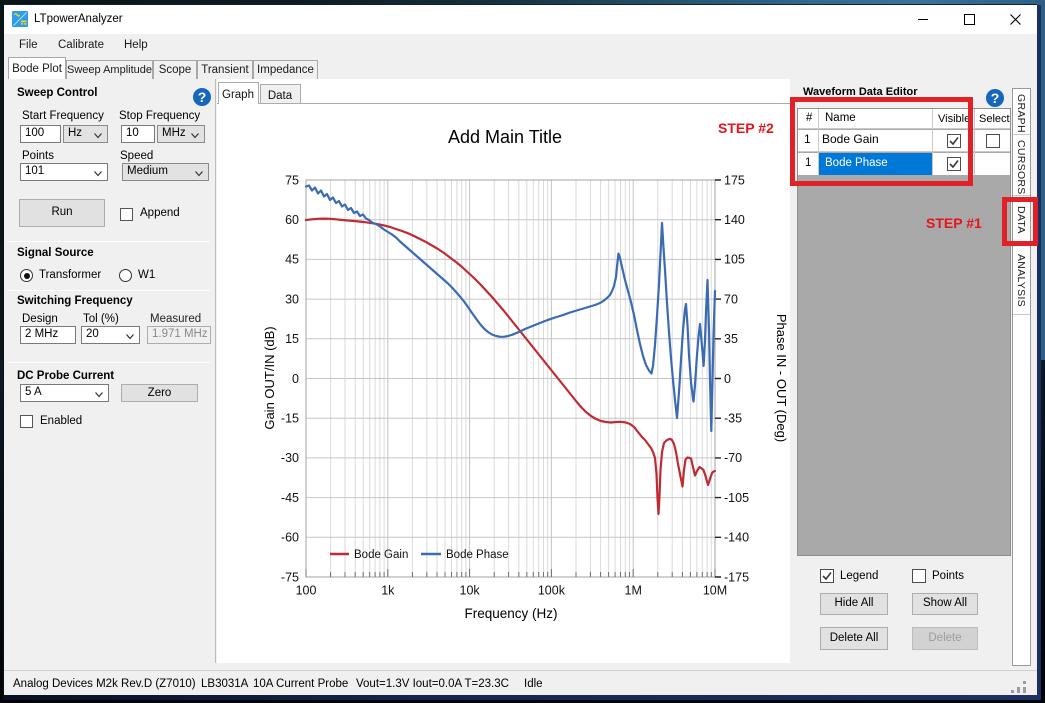  What do you see at coordinates (292, 180) in the screenshot?
I see `svg-text: 75` at bounding box center [292, 180].